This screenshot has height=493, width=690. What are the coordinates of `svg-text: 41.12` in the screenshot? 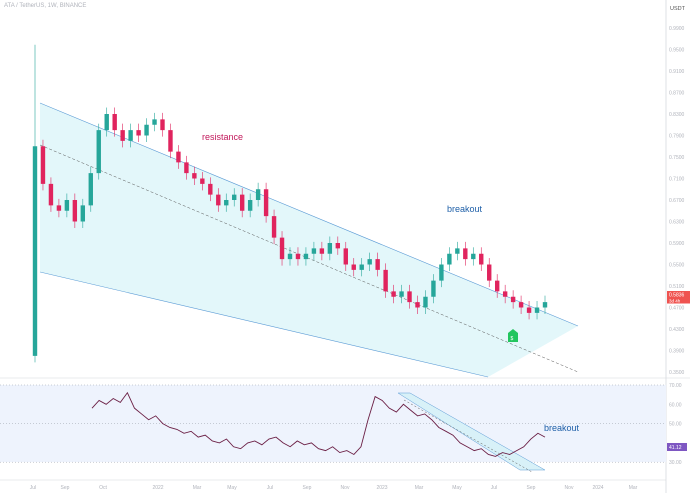 It's located at (675, 448).